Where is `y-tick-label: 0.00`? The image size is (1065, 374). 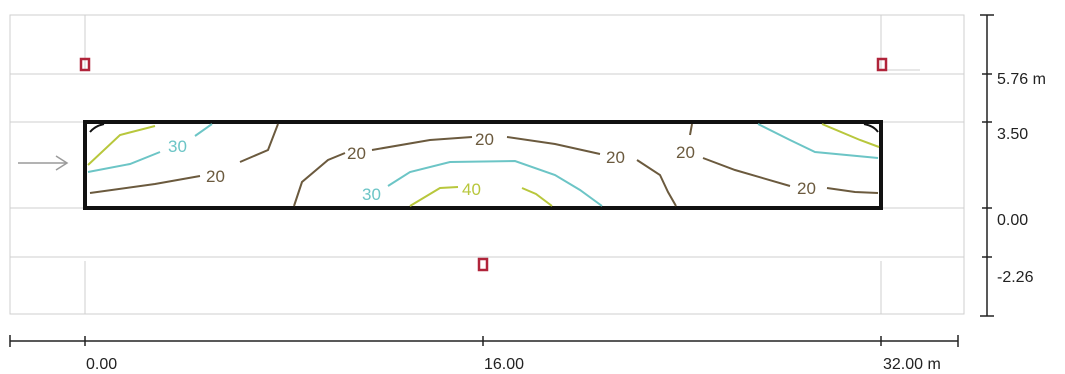 y-tick-label: 0.00 is located at coordinates (1012, 220).